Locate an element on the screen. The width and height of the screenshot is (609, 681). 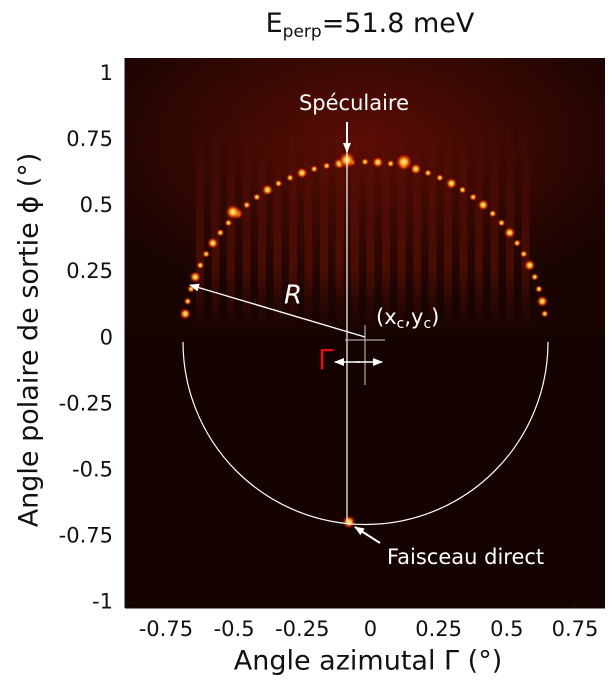
x-tick-label: -0.25 is located at coordinates (302, 629).